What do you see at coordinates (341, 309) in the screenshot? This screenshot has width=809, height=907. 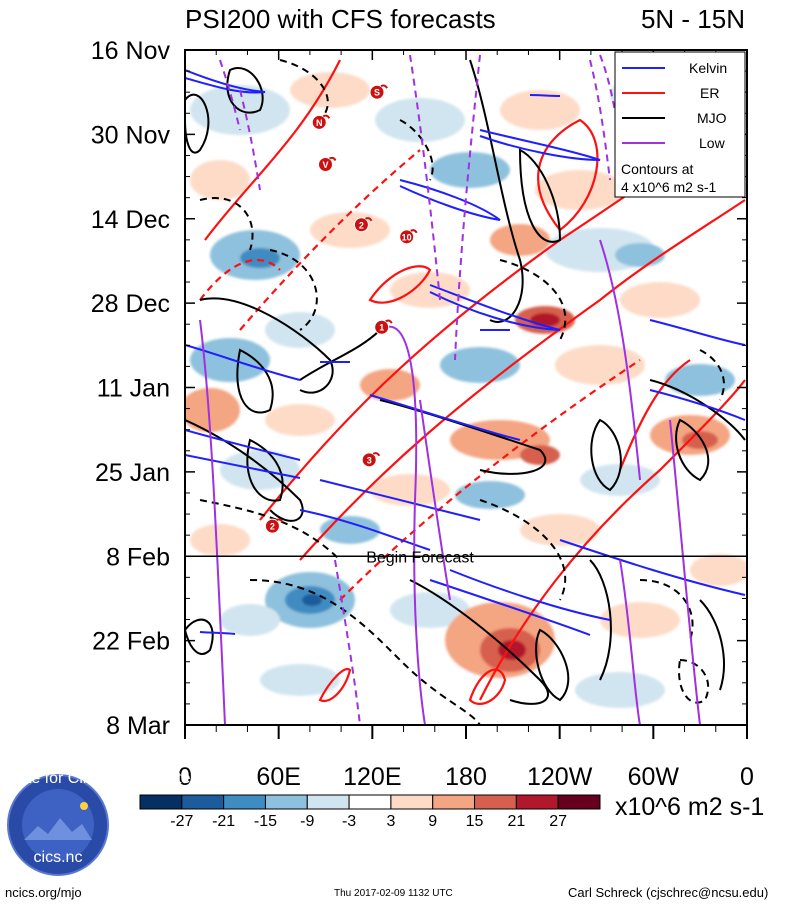 I see `storm-markers: S N V 2 10 1 3 2` at bounding box center [341, 309].